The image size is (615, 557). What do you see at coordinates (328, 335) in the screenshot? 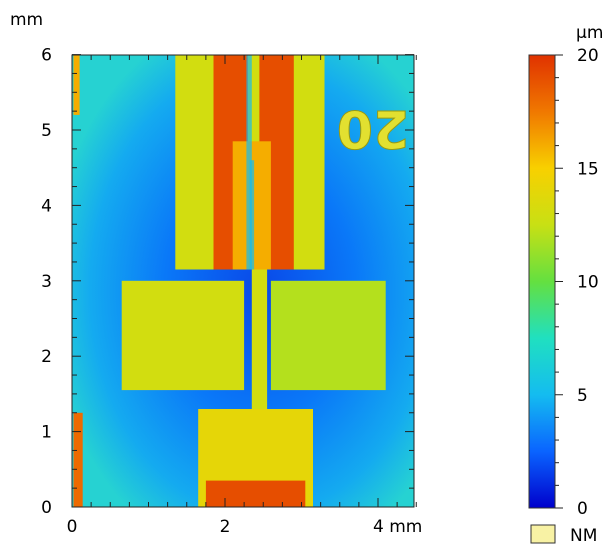
I see `region-middle-right-pad` at bounding box center [328, 335].